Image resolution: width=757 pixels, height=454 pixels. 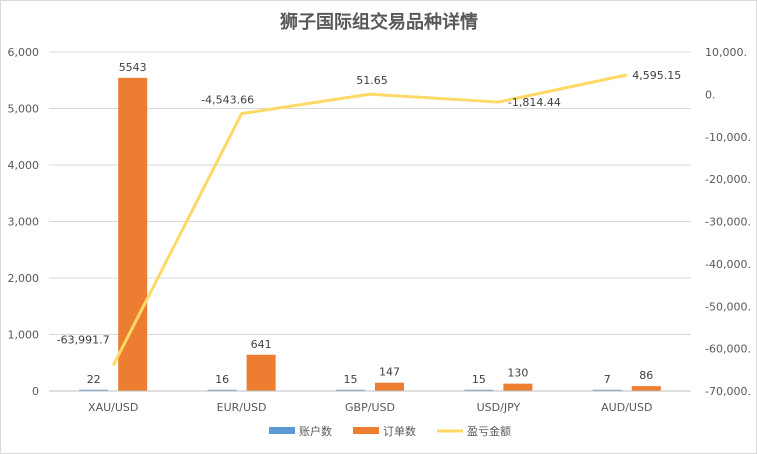 What do you see at coordinates (626, 407) in the screenshot?
I see `x-tick-label: AUD/USD` at bounding box center [626, 407].